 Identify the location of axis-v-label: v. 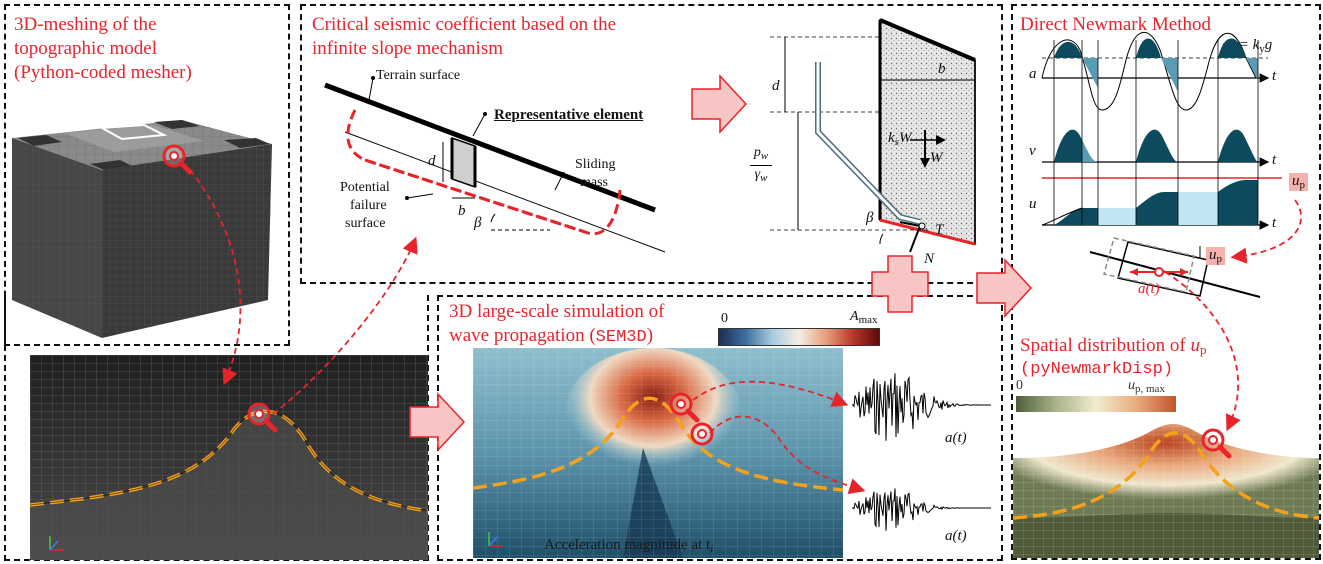
(1032, 151).